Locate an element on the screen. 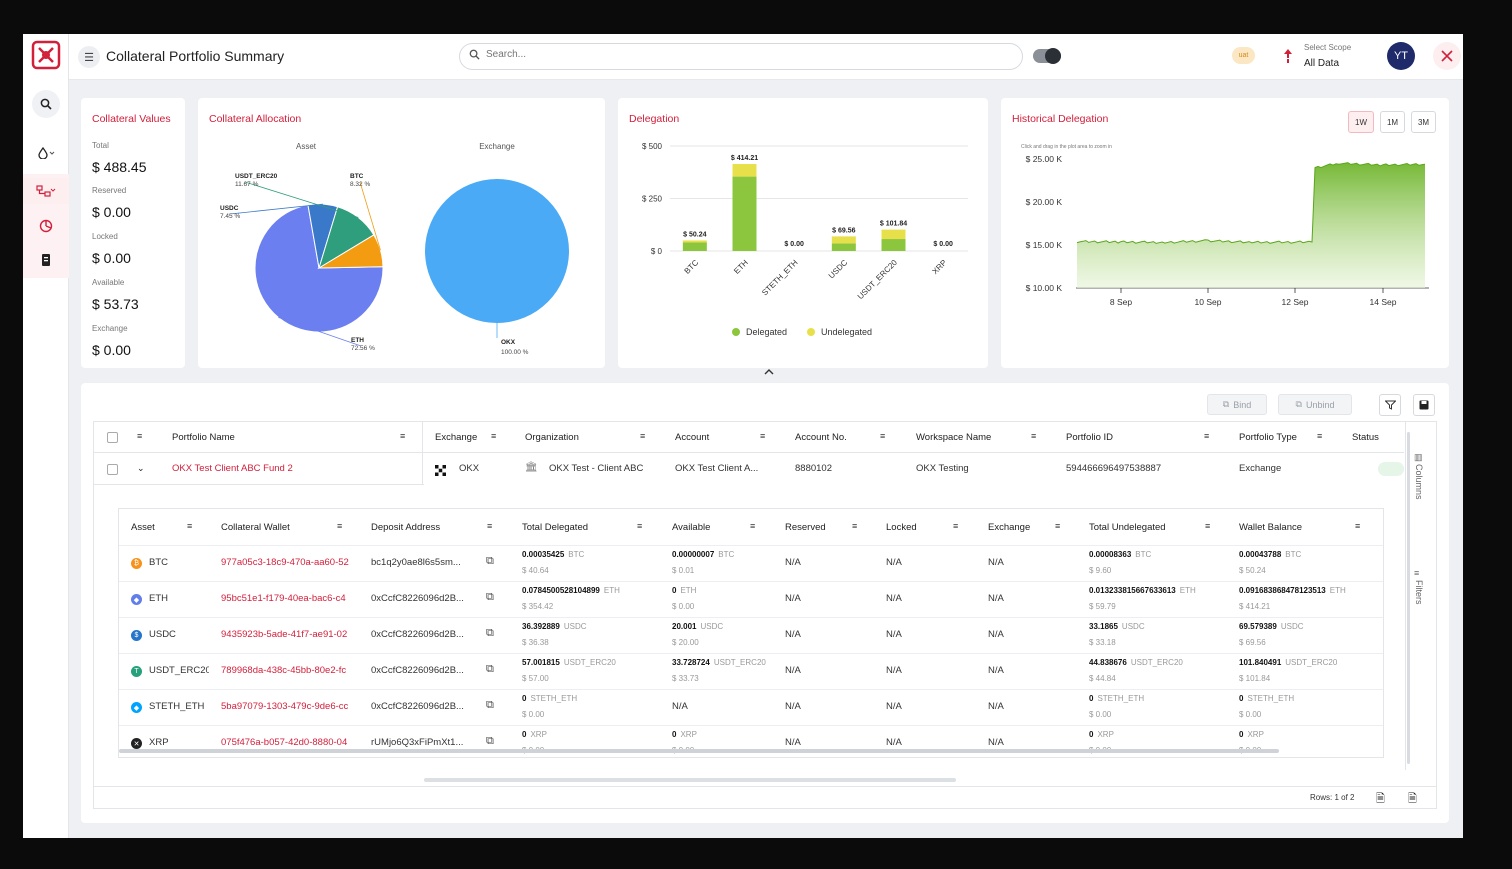 The width and height of the screenshot is (1512, 869). avatar: YT is located at coordinates (1401, 56).